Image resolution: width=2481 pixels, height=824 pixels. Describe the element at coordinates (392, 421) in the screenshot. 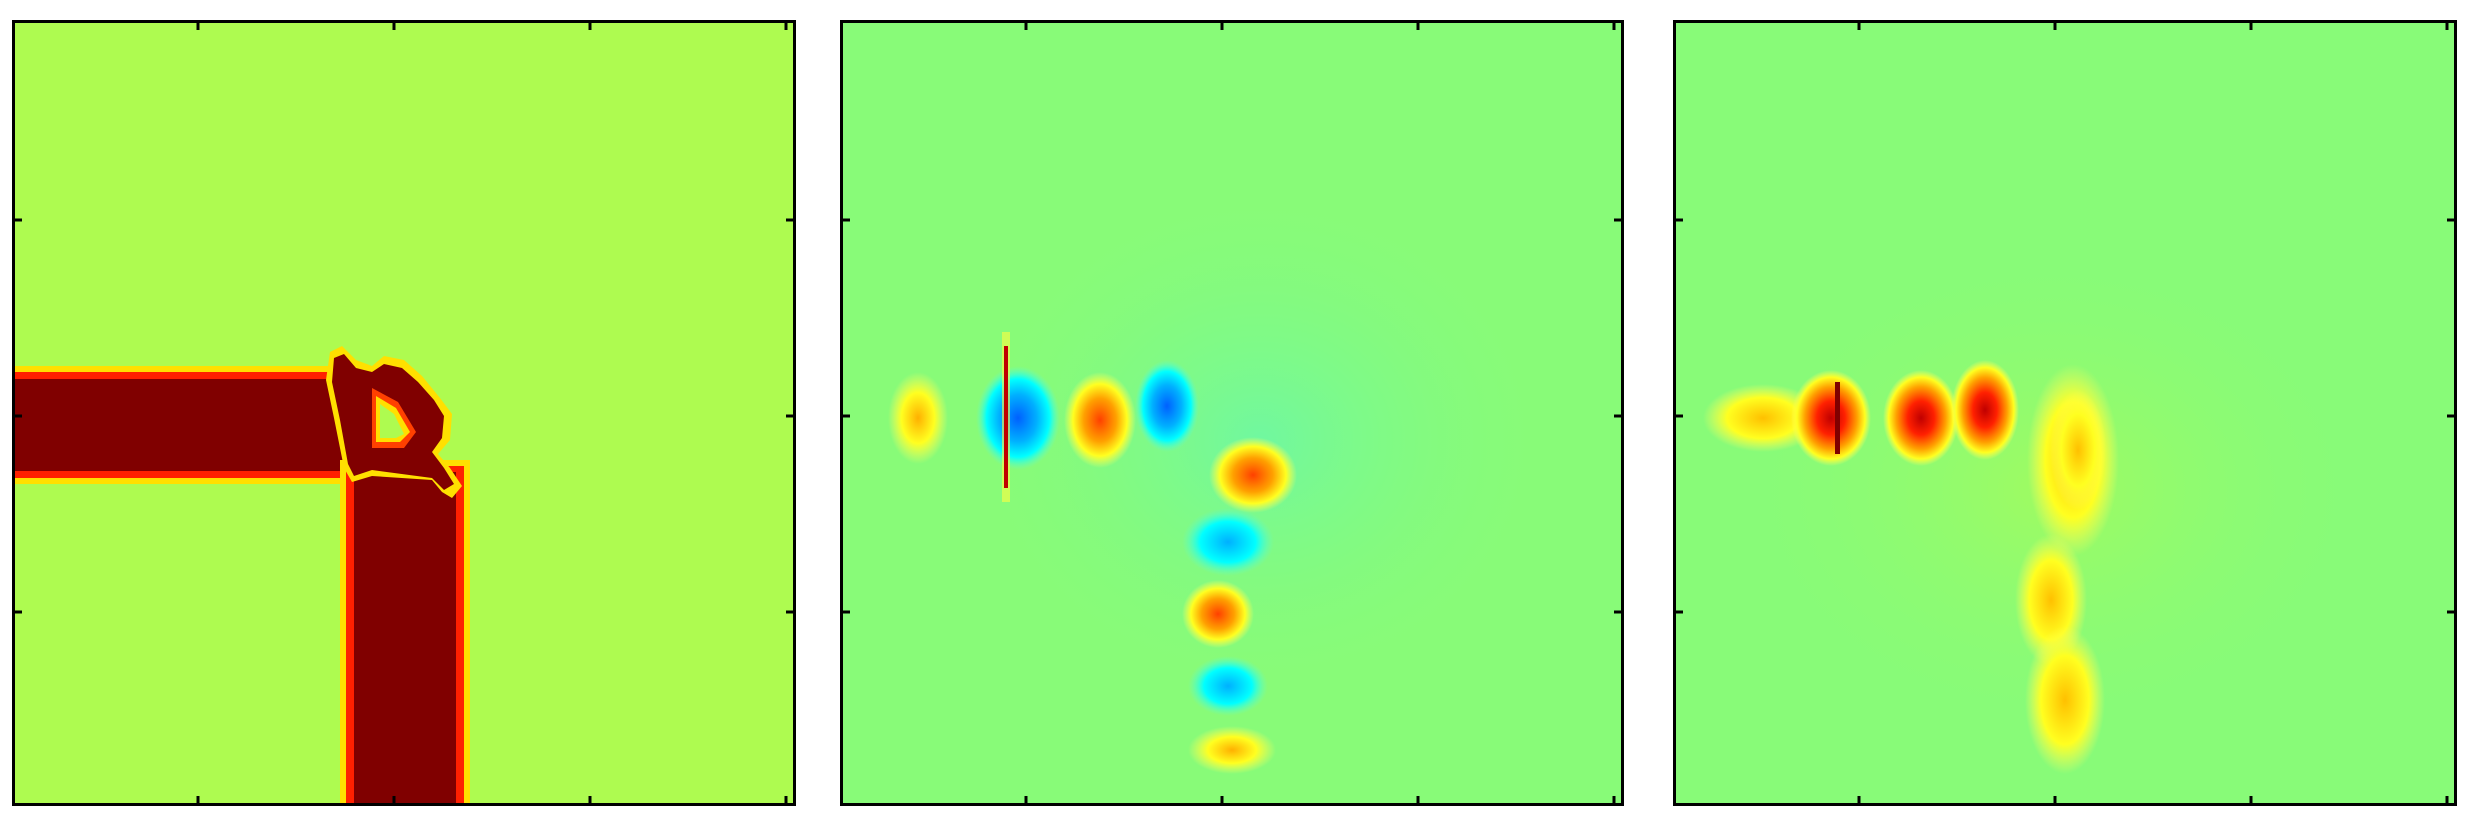

I see `blob-hole` at that location.